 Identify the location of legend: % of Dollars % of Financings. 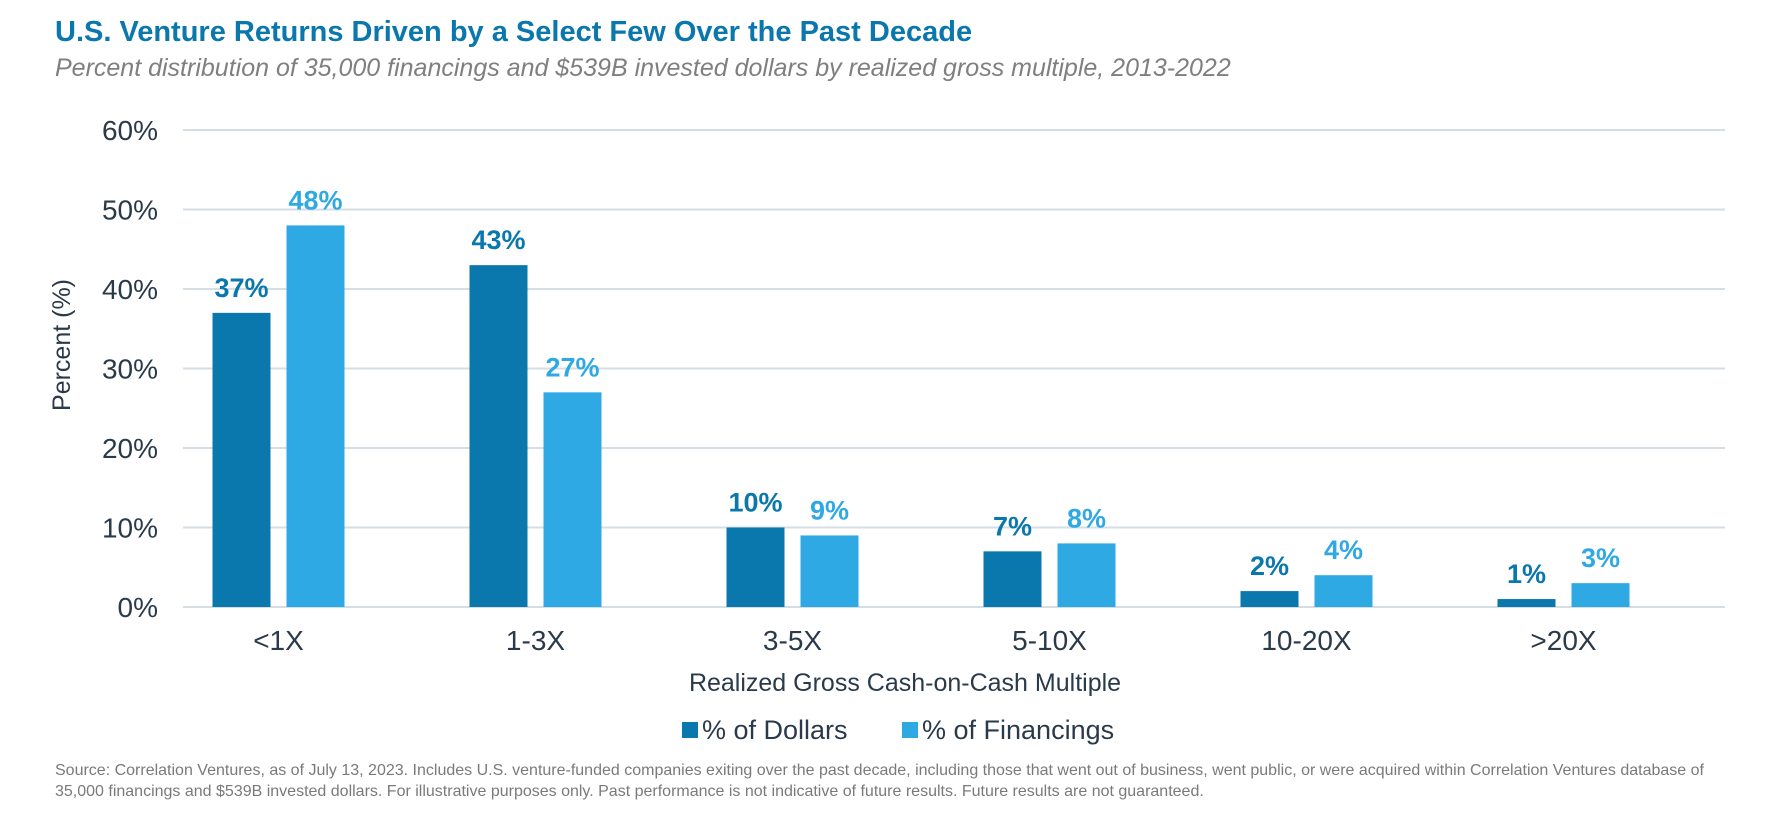
(898, 730).